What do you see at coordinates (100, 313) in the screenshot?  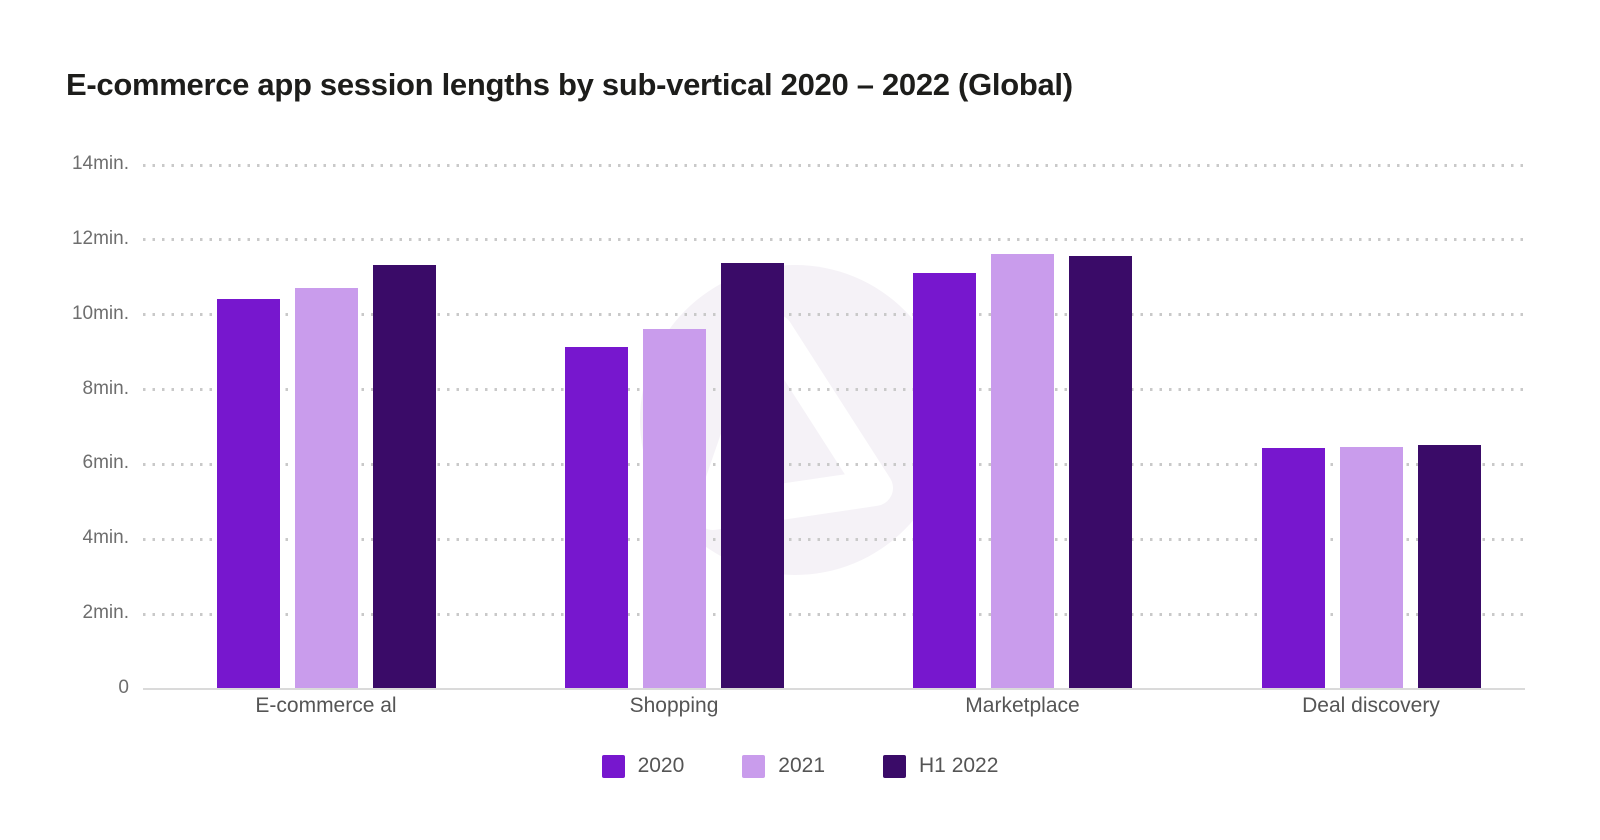 I see `y-tick-label: 10min.` at bounding box center [100, 313].